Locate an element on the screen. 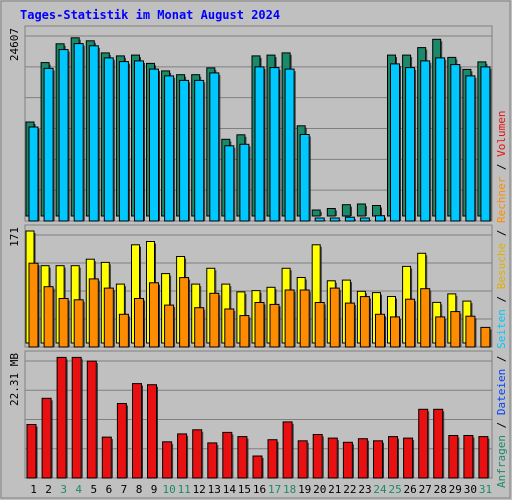  x-tick-label: 1 is located at coordinates (33, 489).